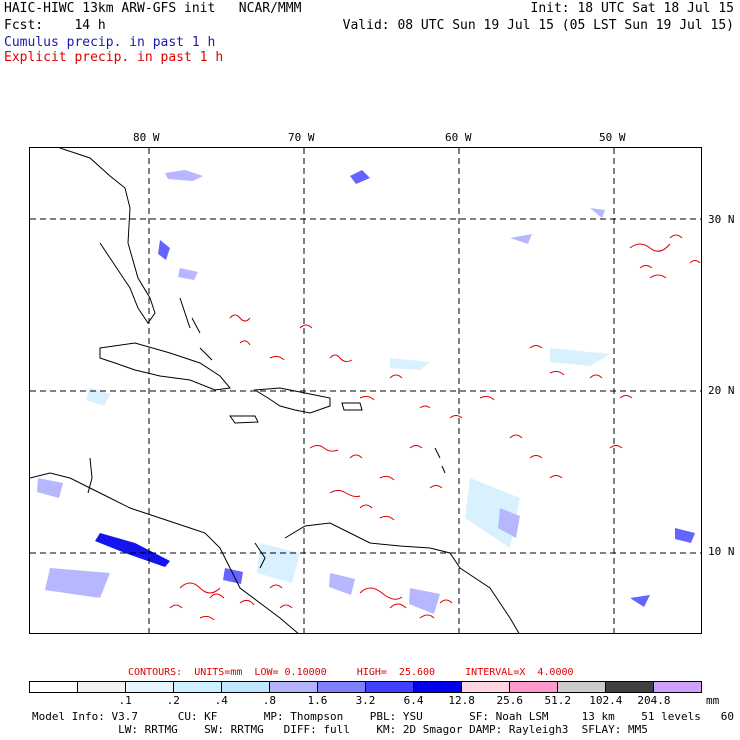  What do you see at coordinates (721, 551) in the screenshot?
I see `lat-label-10n: 10 N` at bounding box center [721, 551].